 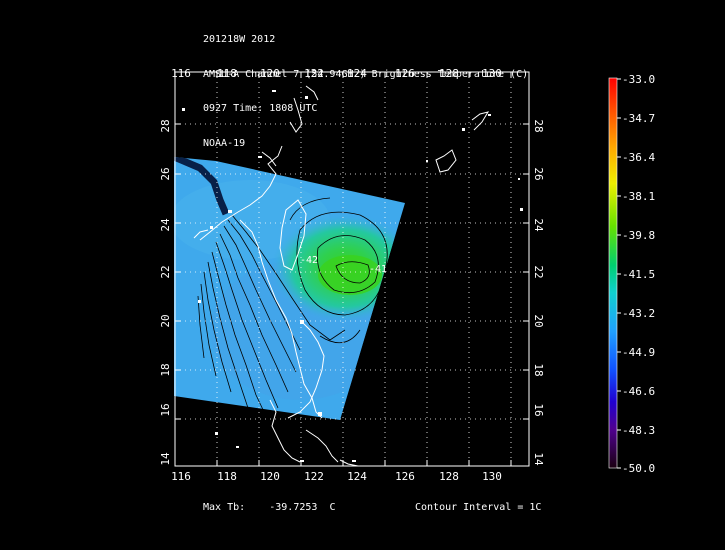 What do you see at coordinates (638, 430) in the screenshot?
I see `colorbar-label: -48.3` at bounding box center [638, 430].